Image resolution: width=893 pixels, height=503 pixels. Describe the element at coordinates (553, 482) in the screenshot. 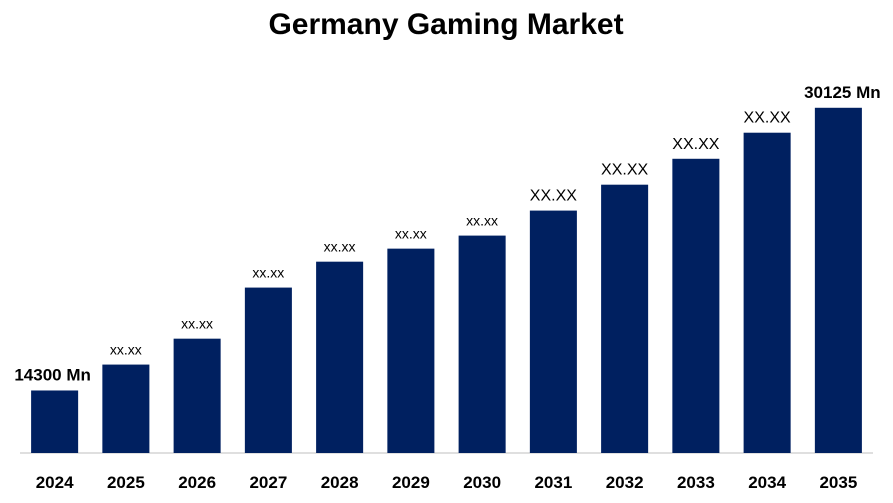

I see `x-tick-label: 2031` at that location.